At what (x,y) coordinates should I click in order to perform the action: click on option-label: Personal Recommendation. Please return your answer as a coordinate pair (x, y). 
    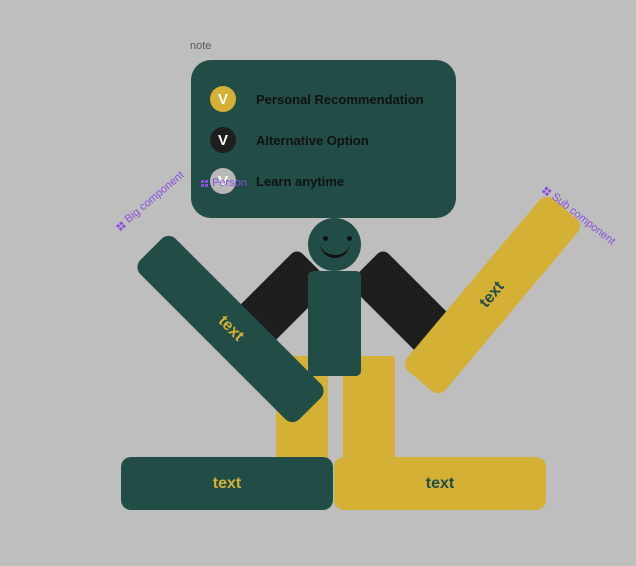
    Looking at the image, I should click on (340, 99).